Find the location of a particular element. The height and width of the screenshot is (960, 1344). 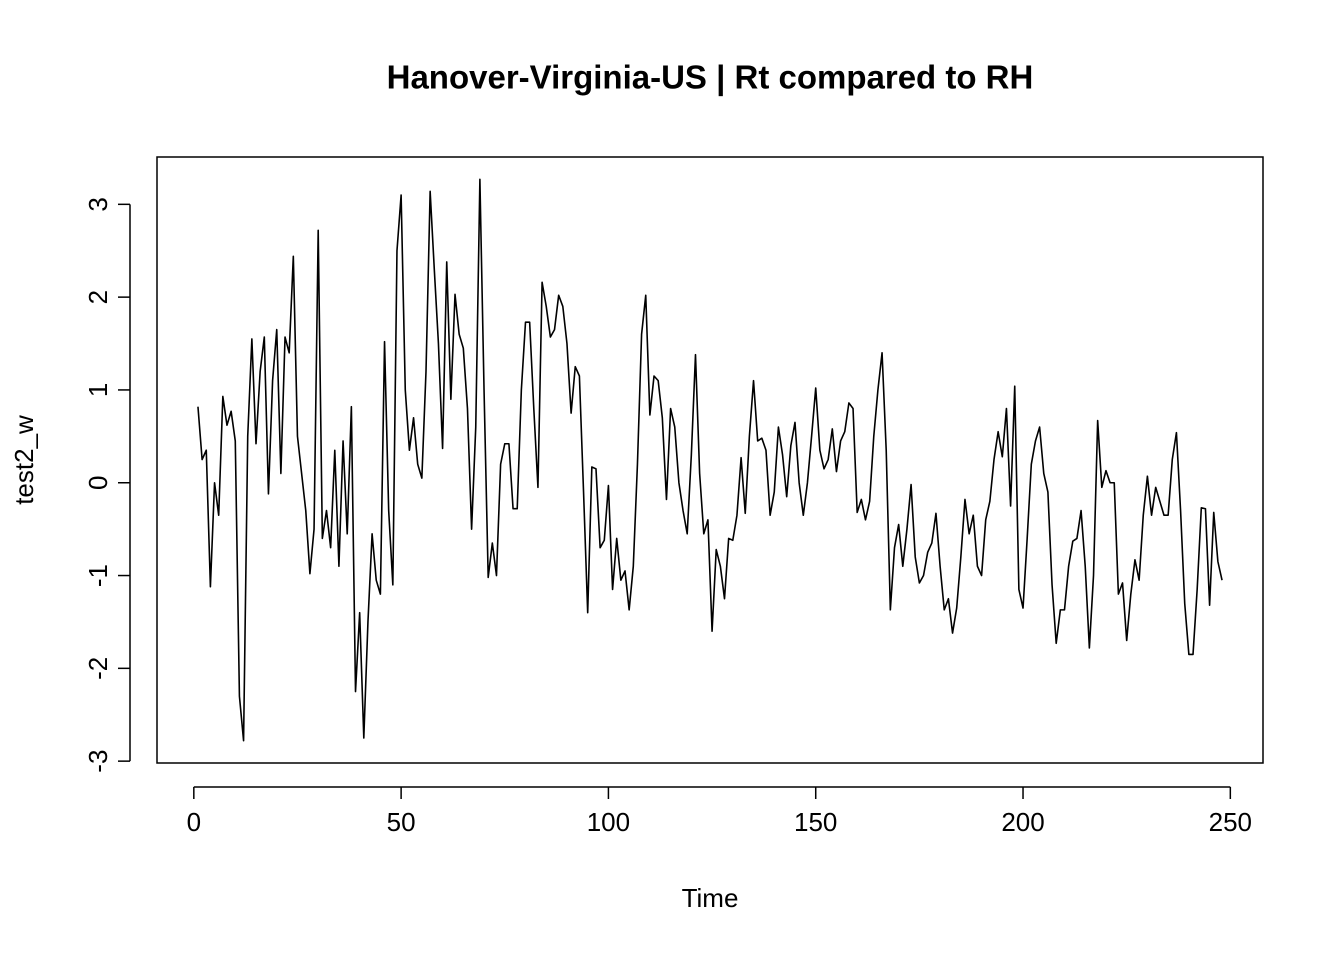

x-tick-label: 50 is located at coordinates (401, 822).